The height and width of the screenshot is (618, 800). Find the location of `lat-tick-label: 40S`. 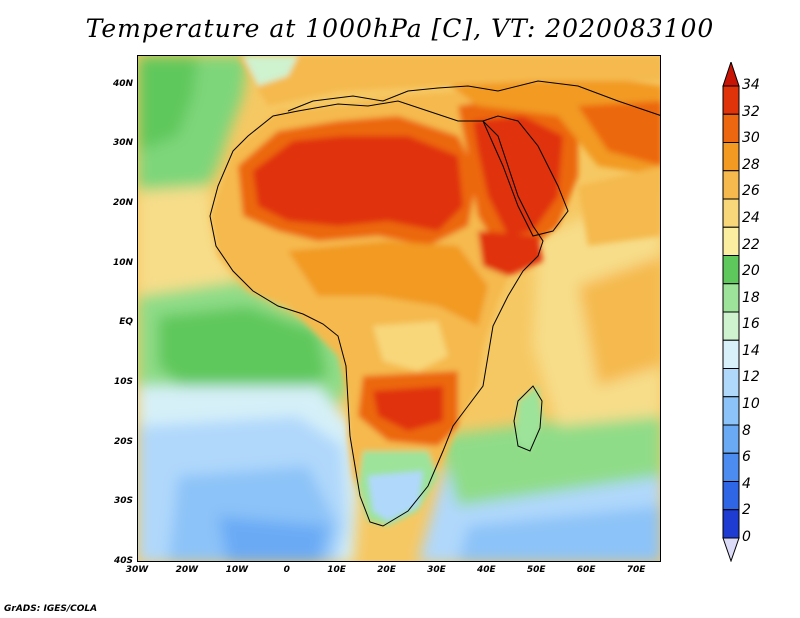

lat-tick-label: 40S is located at coordinates (123, 561).